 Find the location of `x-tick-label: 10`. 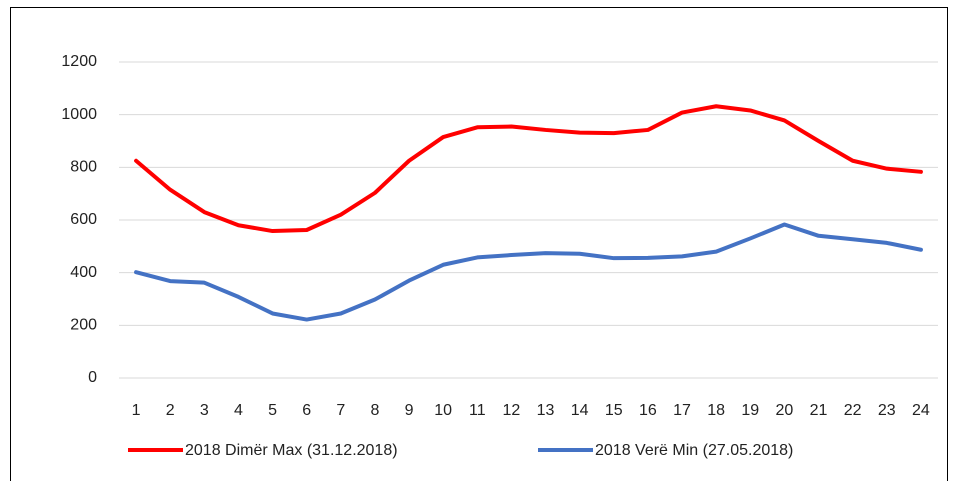

x-tick-label: 10 is located at coordinates (443, 410).